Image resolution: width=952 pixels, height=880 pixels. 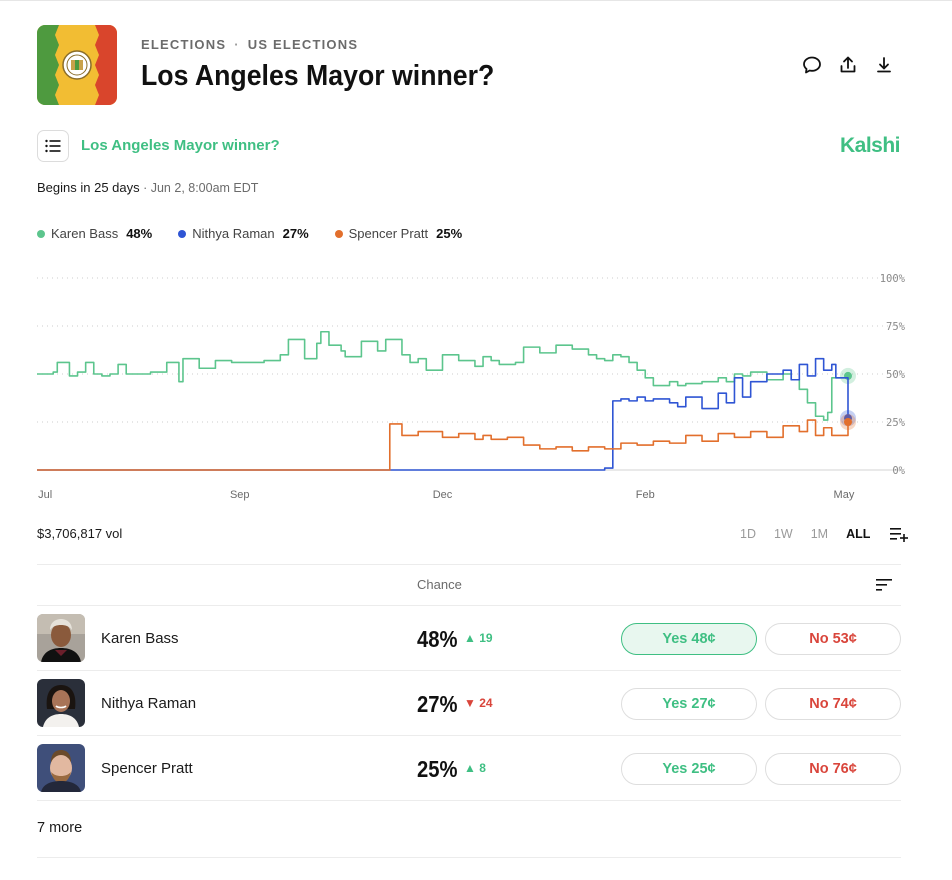 What do you see at coordinates (449, 233) in the screenshot?
I see `legend-pct: 25%` at bounding box center [449, 233].